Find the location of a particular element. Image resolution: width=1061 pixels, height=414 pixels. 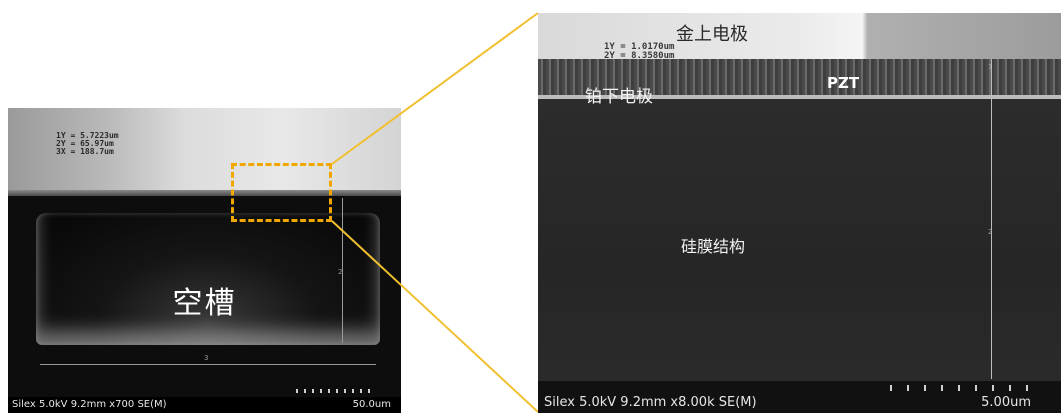

thickness-label-2: 2 is located at coordinates (990, 232).